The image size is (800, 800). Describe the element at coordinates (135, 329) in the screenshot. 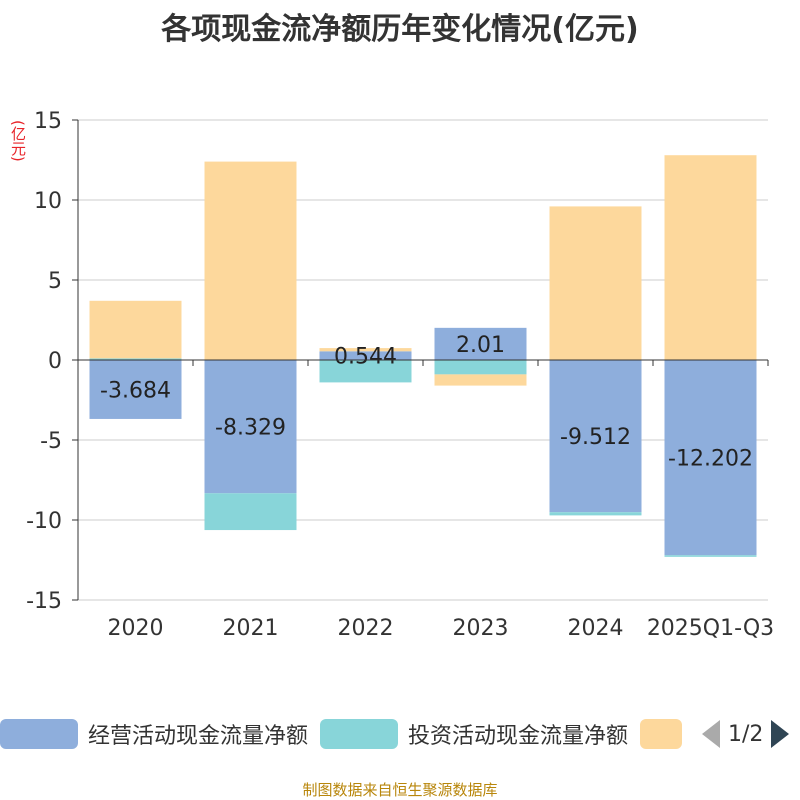

I see `bar-financing-2020` at that location.